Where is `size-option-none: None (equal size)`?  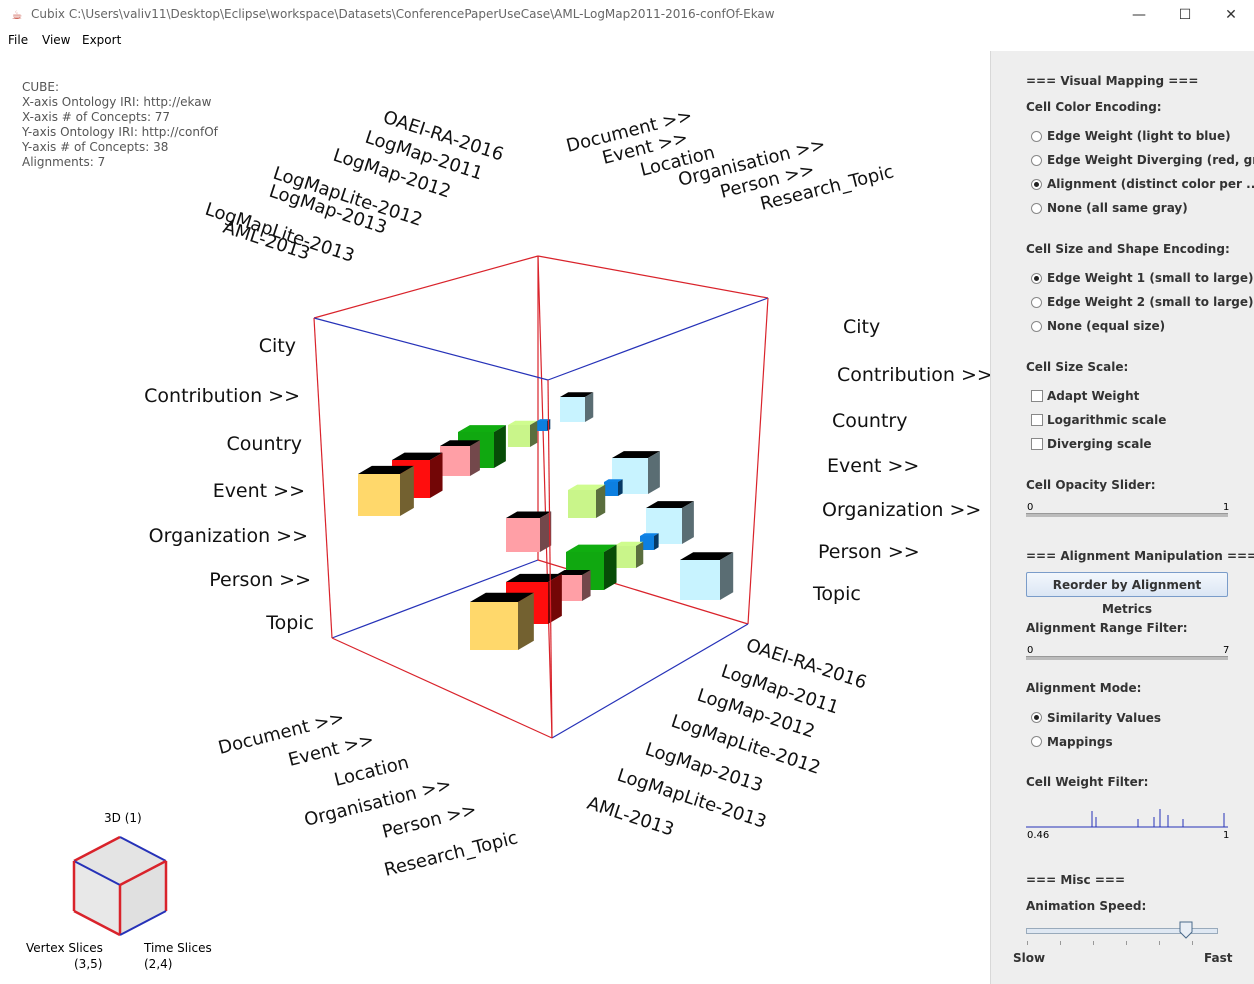
size-option-none: None (equal size) is located at coordinates (1106, 326).